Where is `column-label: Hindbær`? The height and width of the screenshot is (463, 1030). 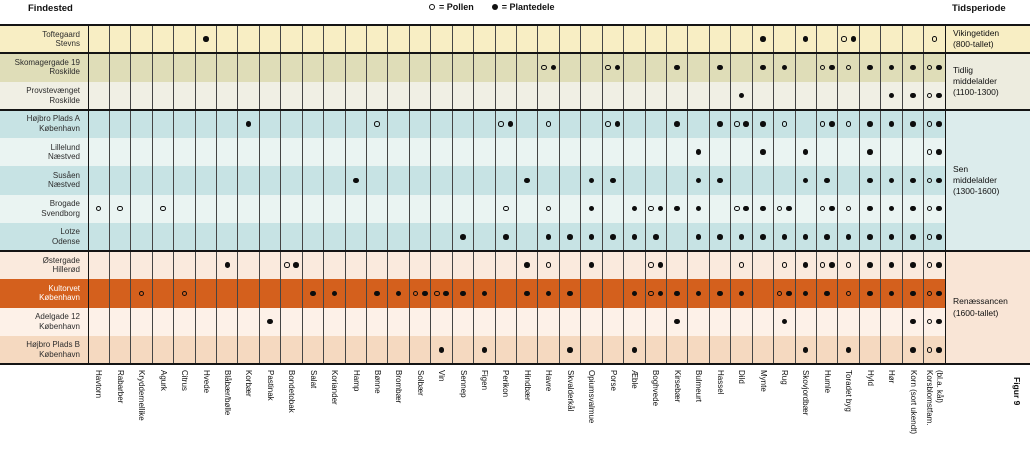 column-label: Hindbær is located at coordinates (527, 385).